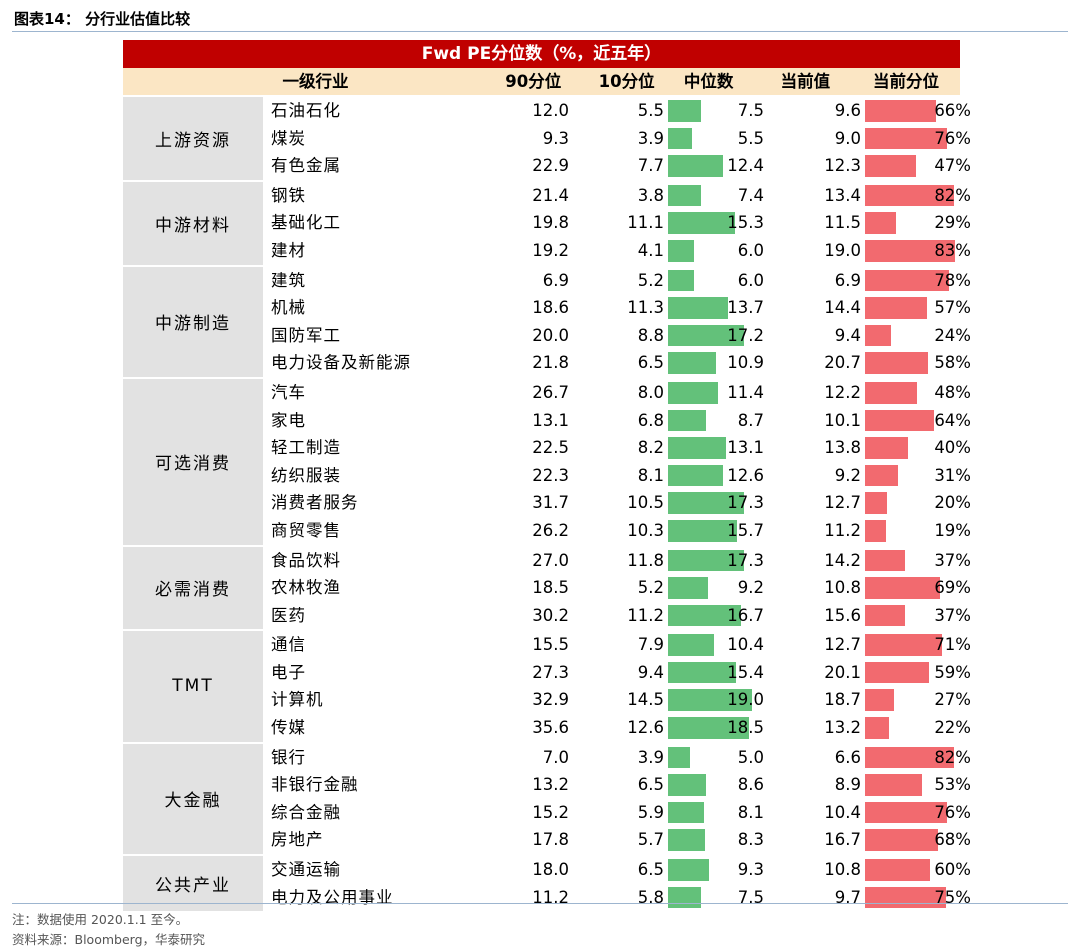 The height and width of the screenshot is (951, 1080). What do you see at coordinates (619, 728) in the screenshot?
I see `table-row: 传媒 35.6 12.6 18.5 13.2 22%` at bounding box center [619, 728].